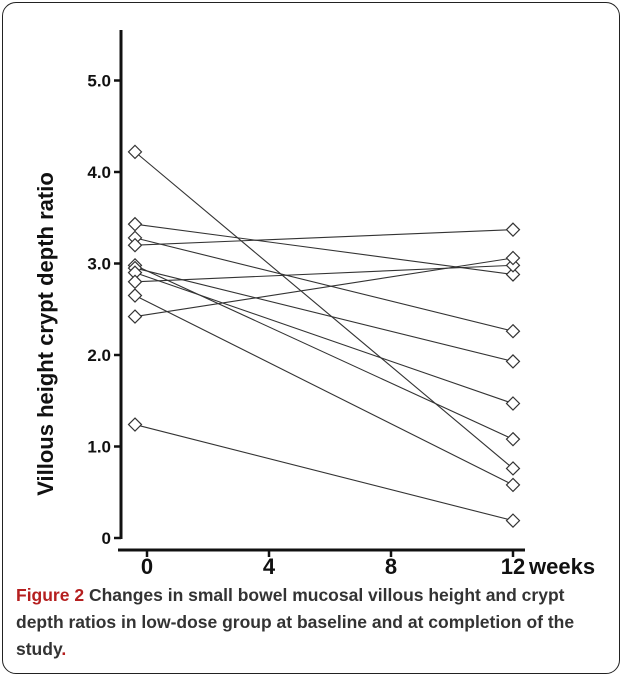 Image resolution: width=624 pixels, height=678 pixels. Describe the element at coordinates (99, 447) in the screenshot. I see `y-tick-label: 1.0` at that location.